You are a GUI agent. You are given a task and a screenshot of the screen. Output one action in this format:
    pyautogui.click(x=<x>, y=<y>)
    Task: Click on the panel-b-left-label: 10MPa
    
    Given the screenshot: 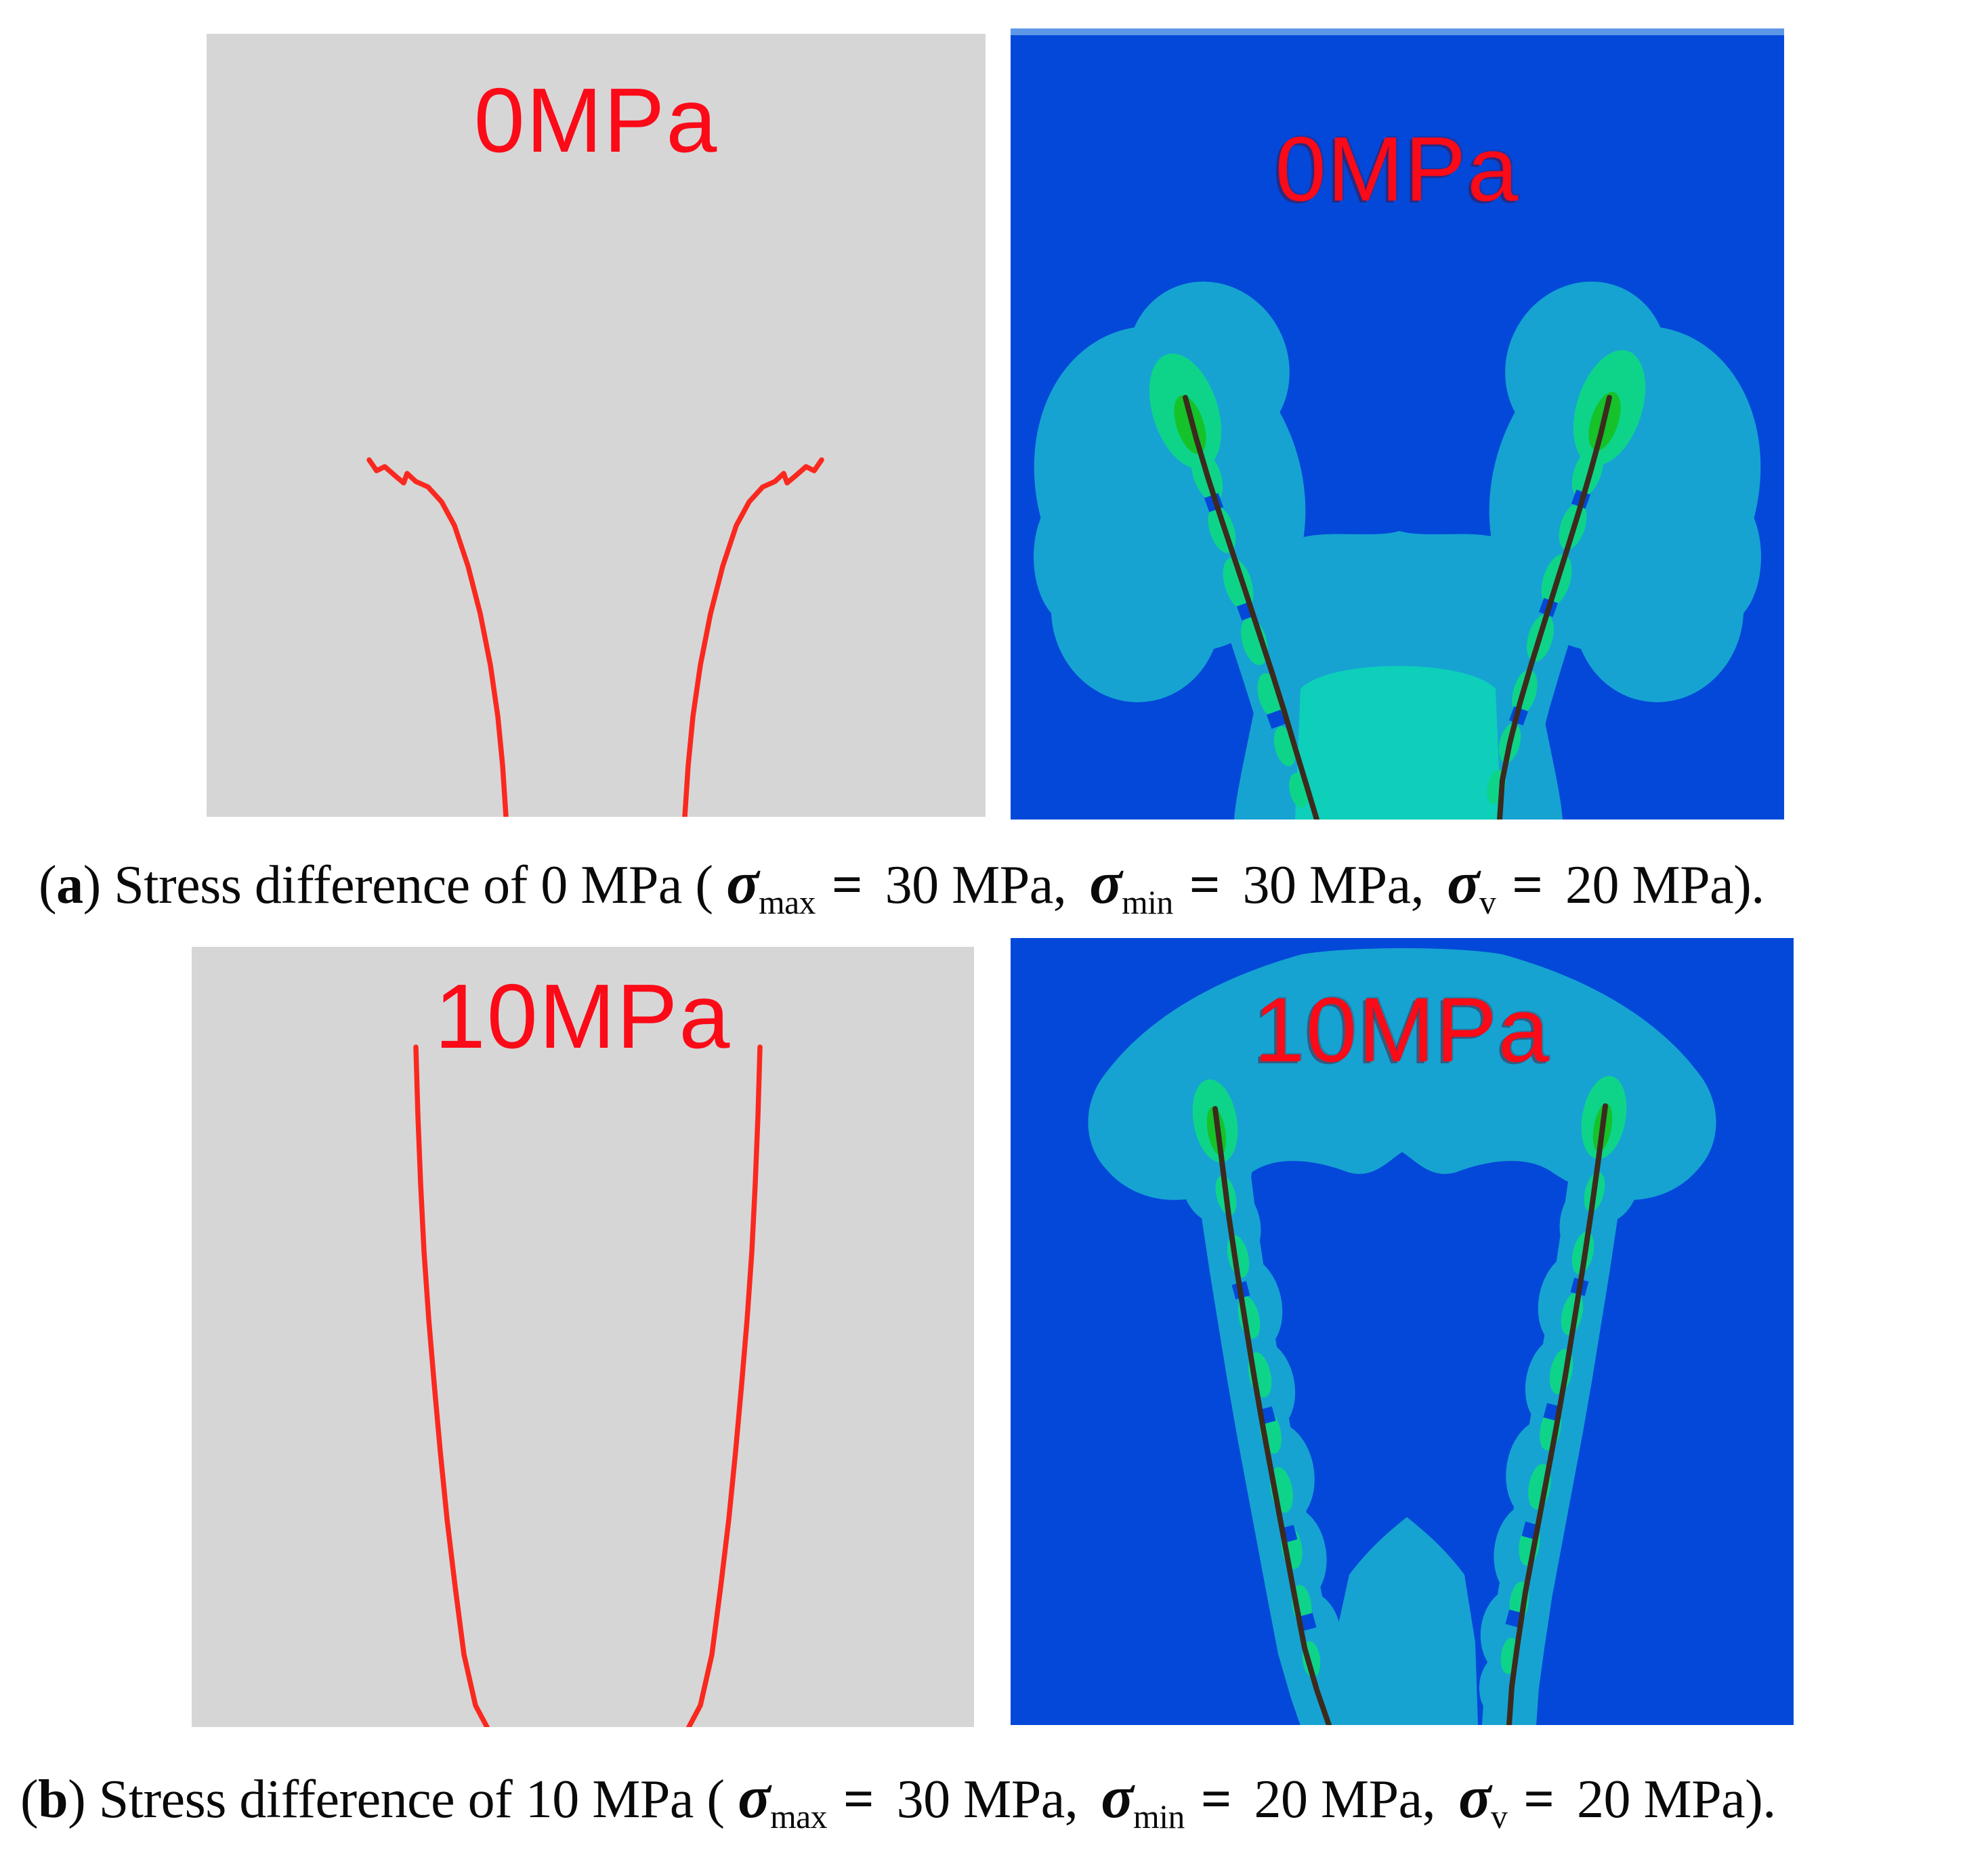 What is the action you would take?
    pyautogui.click(x=583, y=1016)
    